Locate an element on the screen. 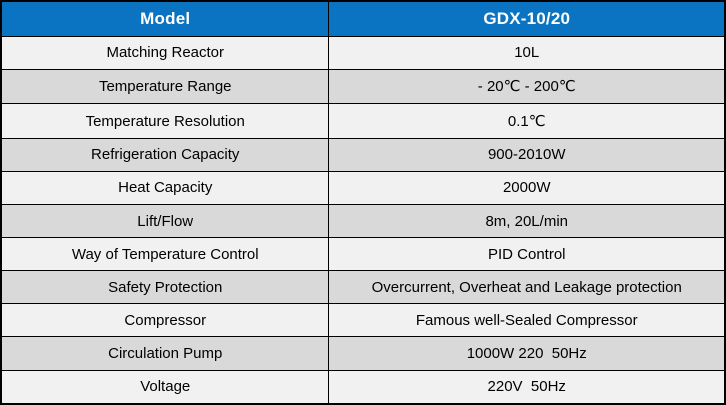  spec-value-cell: Famous well-Sealed Compressor is located at coordinates (527, 320).